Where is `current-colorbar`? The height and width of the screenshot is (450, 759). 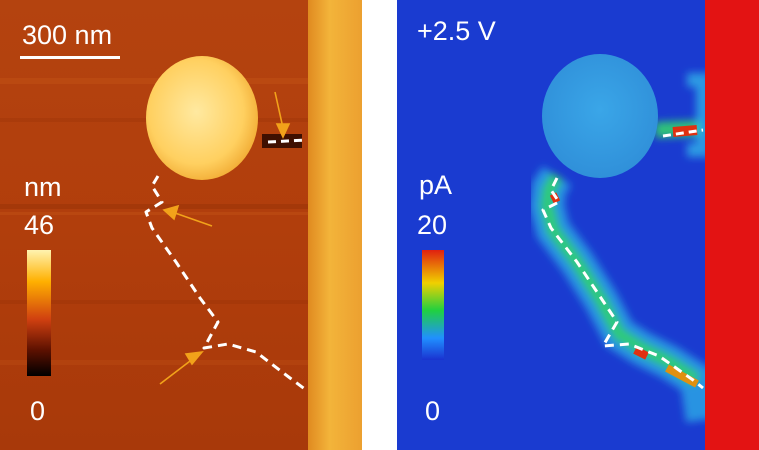 current-colorbar is located at coordinates (433, 305).